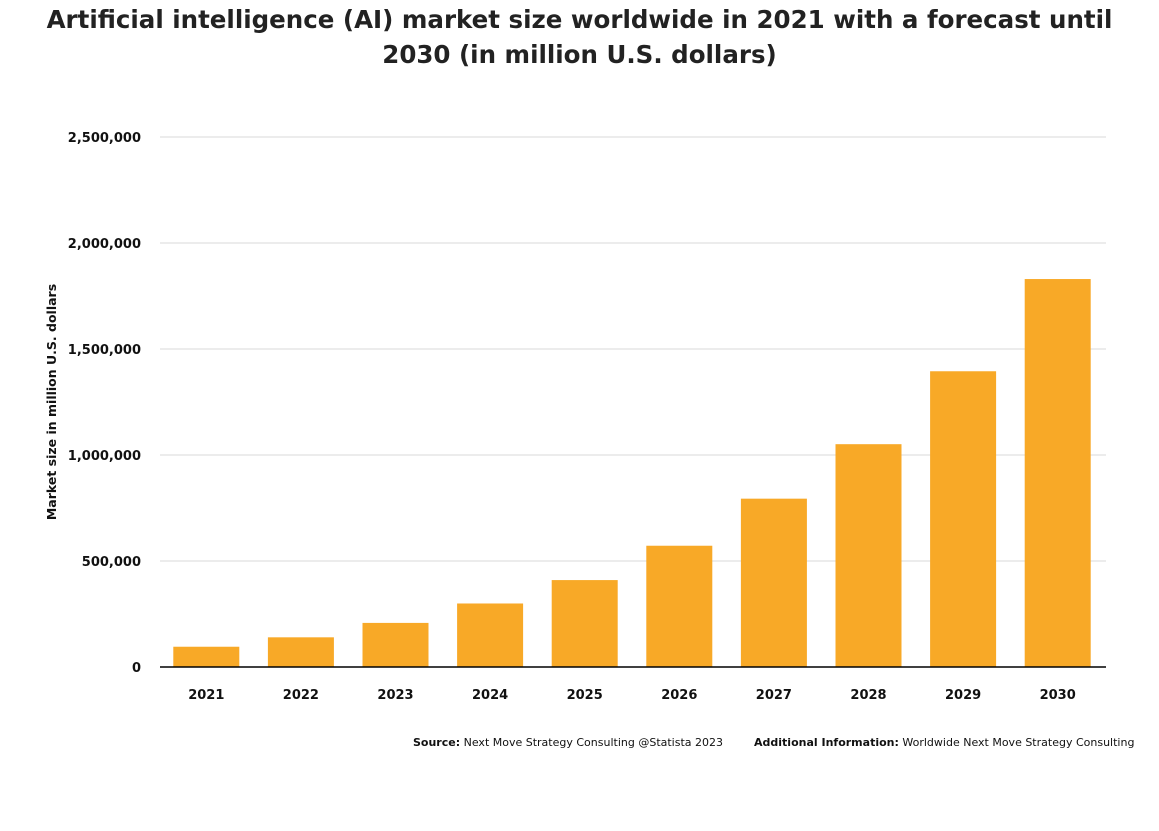 Image resolution: width=1159 pixels, height=831 pixels. I want to click on bar-2026, so click(679, 606).